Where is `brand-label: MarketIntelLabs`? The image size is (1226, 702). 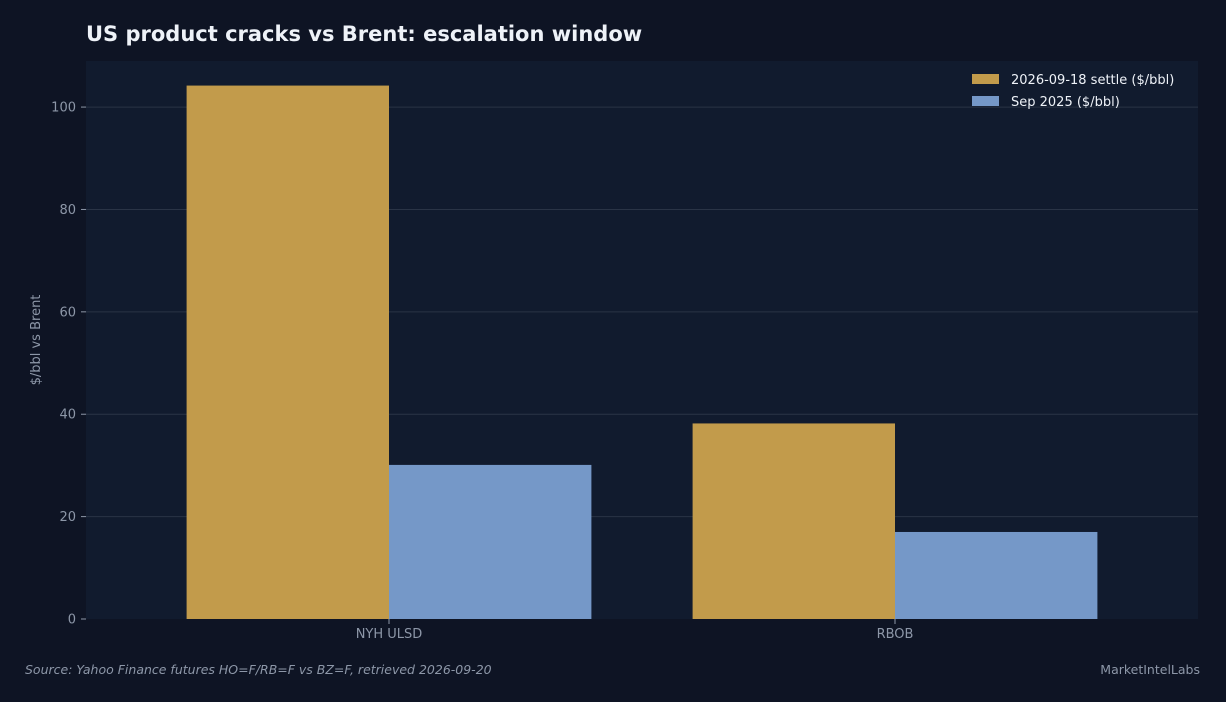 brand-label: MarketIntelLabs is located at coordinates (1150, 669).